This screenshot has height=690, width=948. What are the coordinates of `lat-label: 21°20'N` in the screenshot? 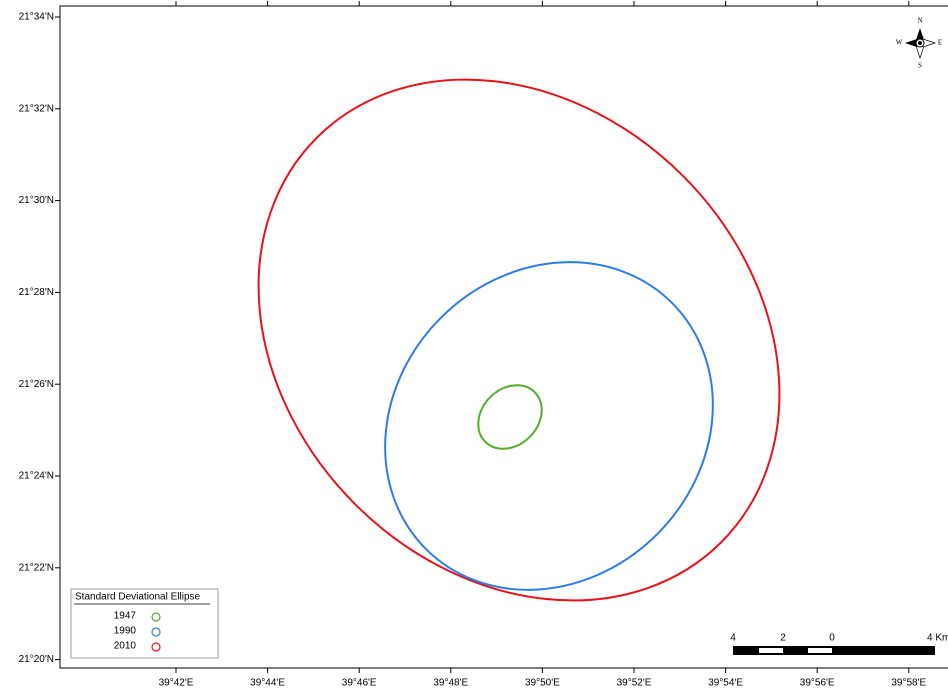 It's located at (36, 659).